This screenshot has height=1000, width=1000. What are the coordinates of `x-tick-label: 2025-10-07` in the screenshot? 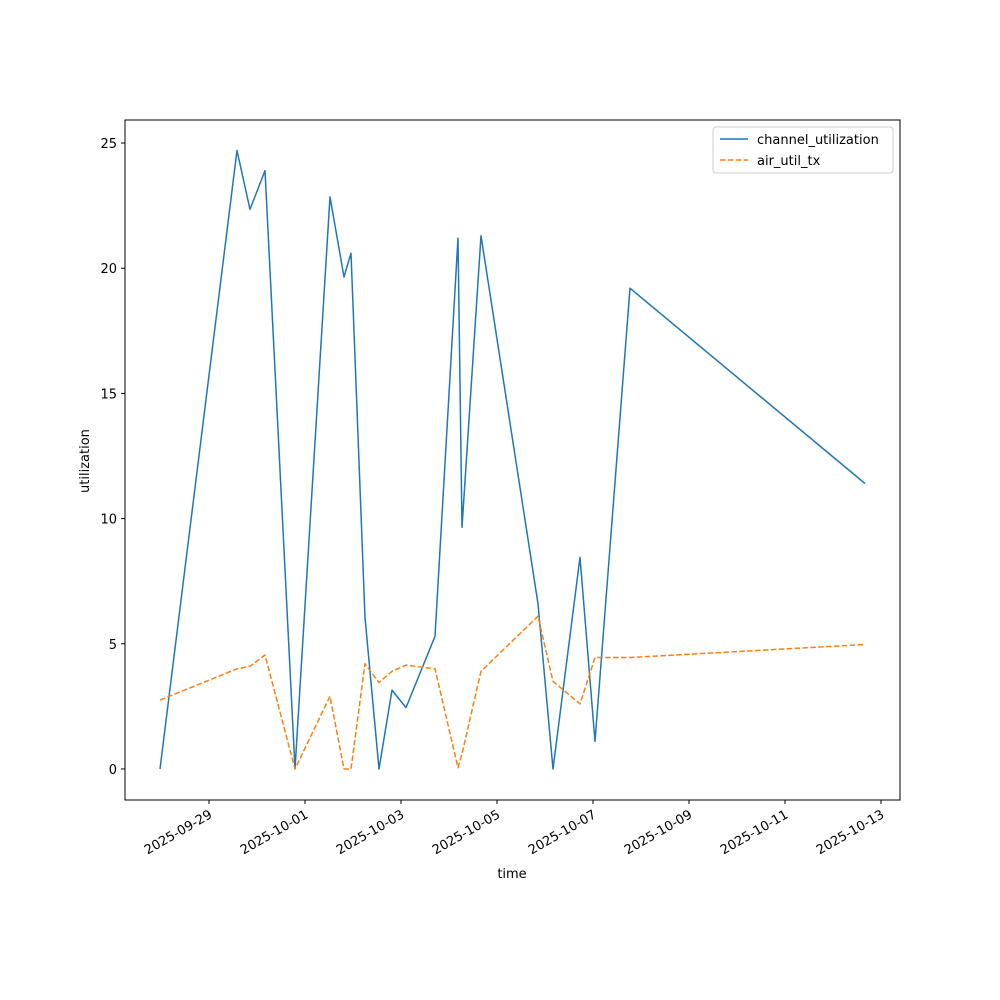 It's located at (562, 832).